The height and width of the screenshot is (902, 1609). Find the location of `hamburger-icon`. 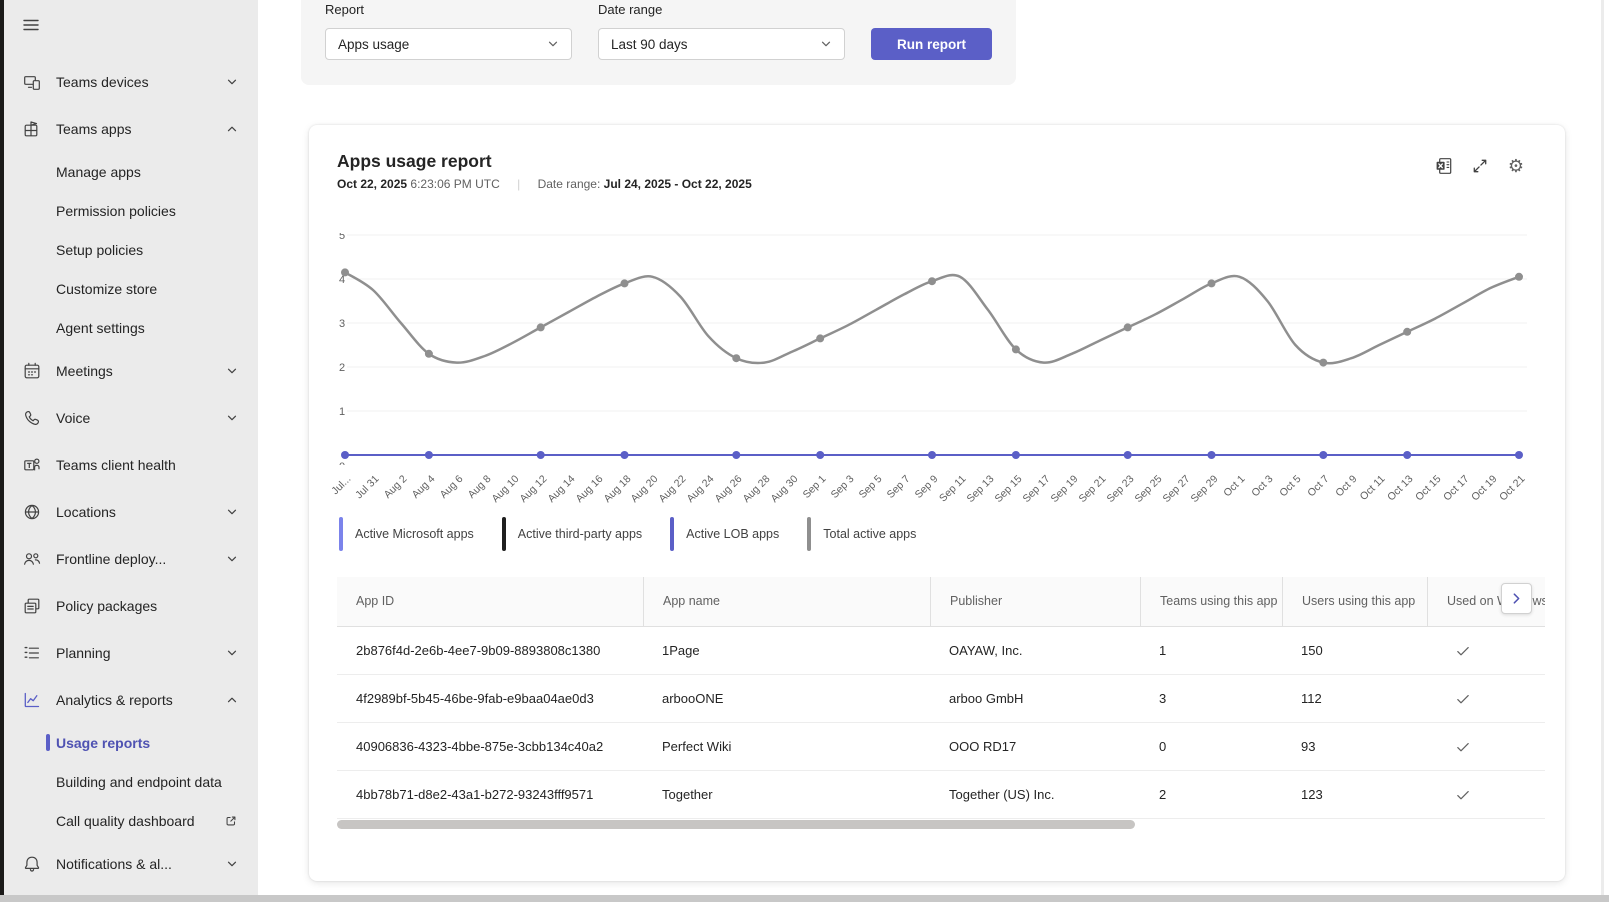

hamburger-icon is located at coordinates (31, 24).